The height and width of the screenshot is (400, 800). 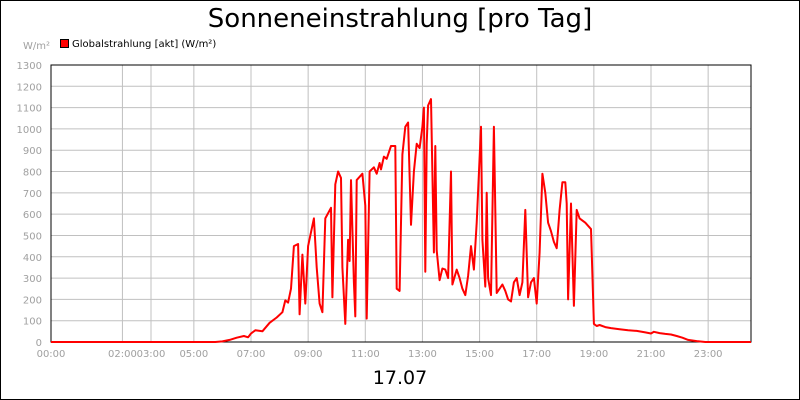 I want to click on x-tick-label: 02:00, so click(x=122, y=354).